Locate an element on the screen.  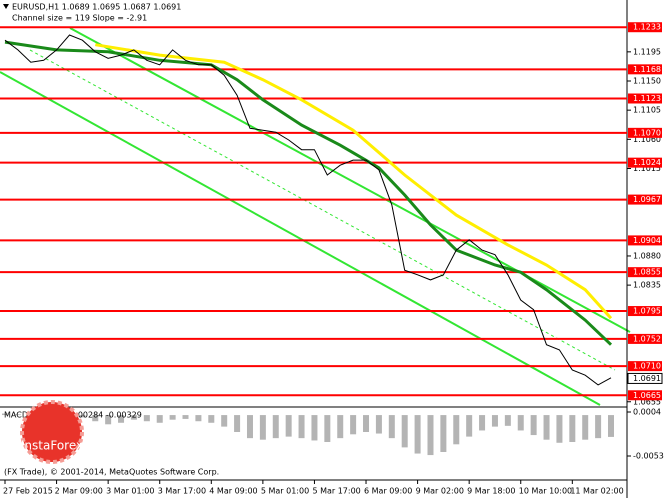
current-price-tag is located at coordinates (645, 378).